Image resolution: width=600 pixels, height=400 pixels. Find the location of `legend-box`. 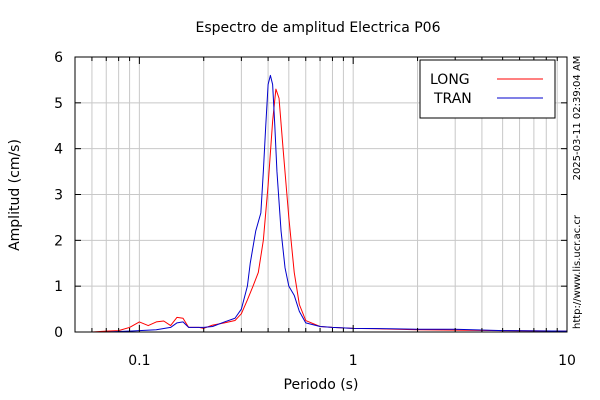

legend-box is located at coordinates (487, 89).